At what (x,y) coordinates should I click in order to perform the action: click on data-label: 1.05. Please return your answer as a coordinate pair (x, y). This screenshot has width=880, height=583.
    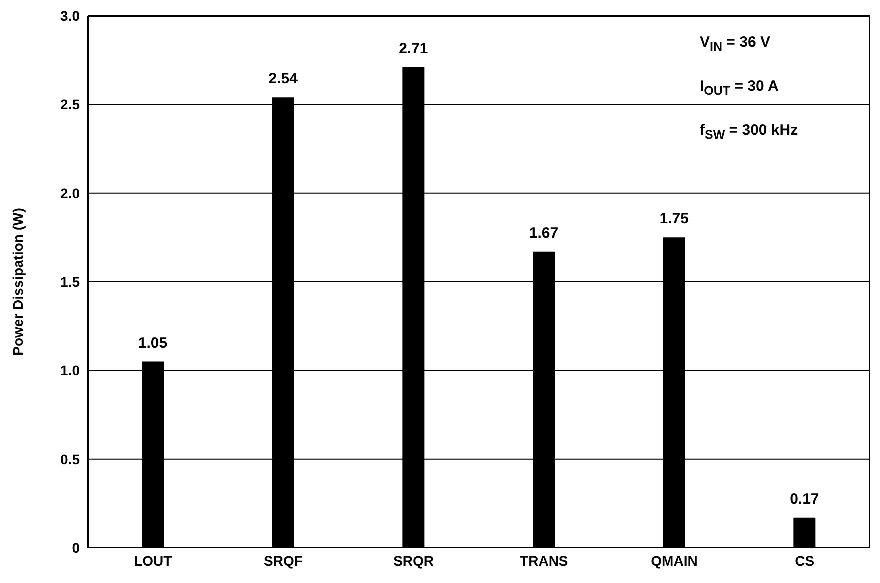
    Looking at the image, I should click on (153, 343).